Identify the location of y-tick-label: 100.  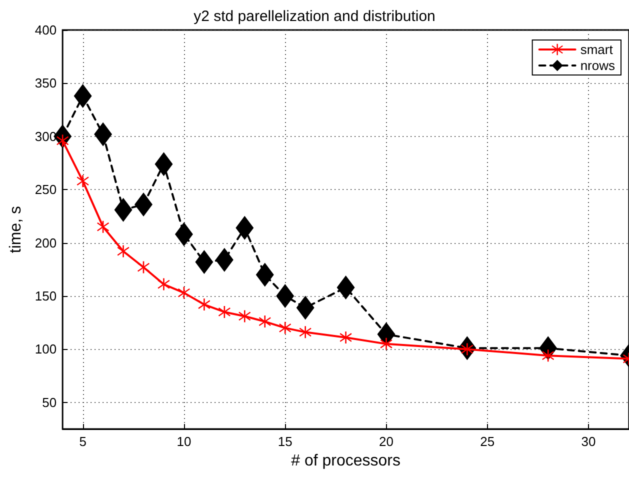
(45, 349).